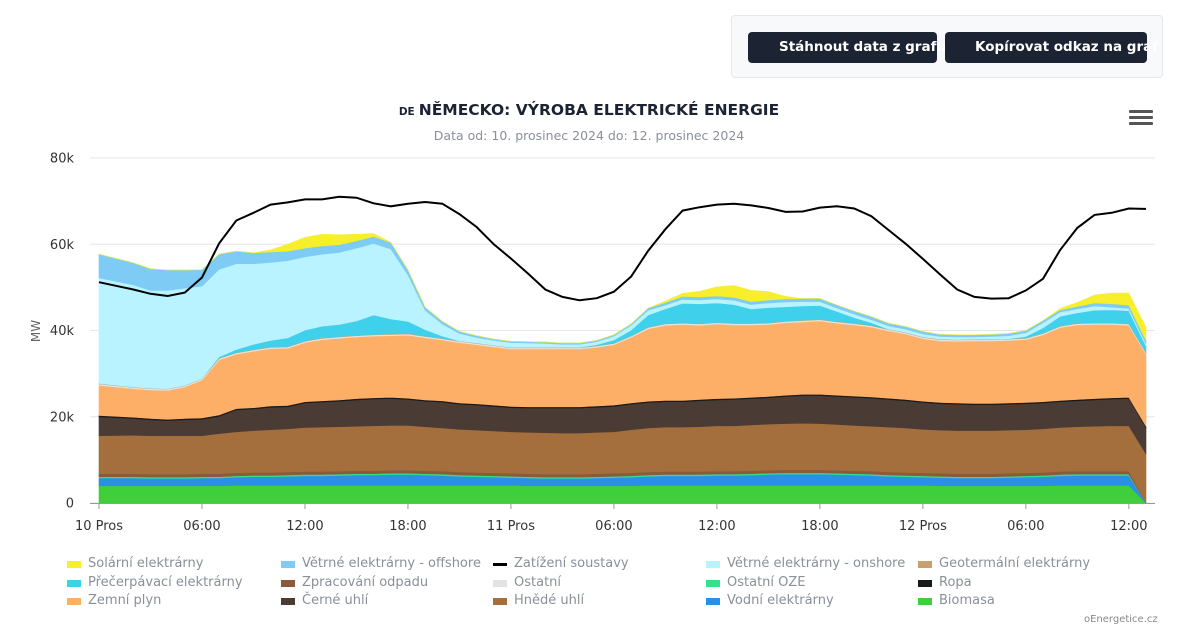 Image resolution: width=1200 pixels, height=634 pixels. Describe the element at coordinates (847, 47) in the screenshot. I see `download-data-button: Stáhnout data z grafu` at that location.